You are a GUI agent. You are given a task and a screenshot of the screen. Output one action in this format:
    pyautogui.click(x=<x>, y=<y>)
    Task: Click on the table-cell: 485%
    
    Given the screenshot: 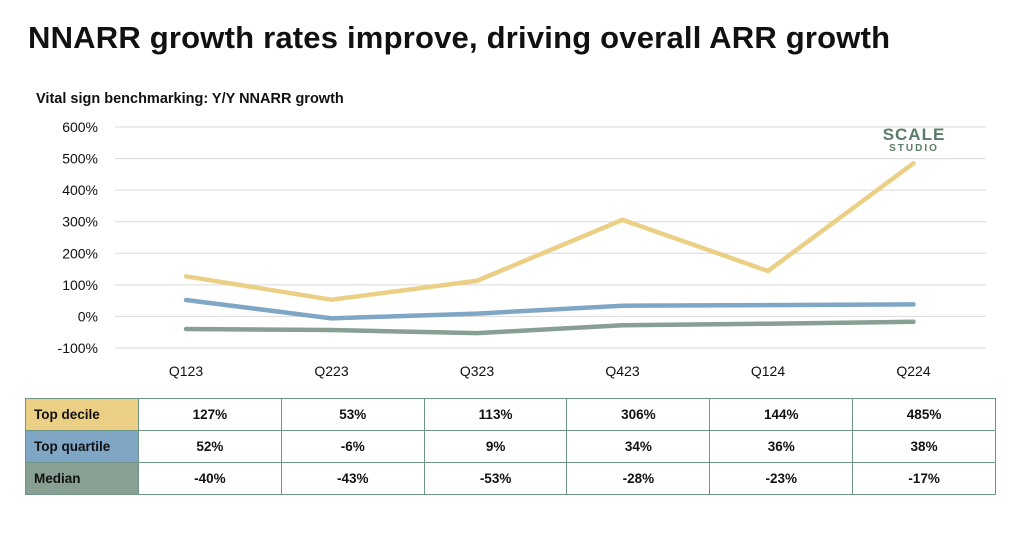 What is the action you would take?
    pyautogui.click(x=924, y=414)
    